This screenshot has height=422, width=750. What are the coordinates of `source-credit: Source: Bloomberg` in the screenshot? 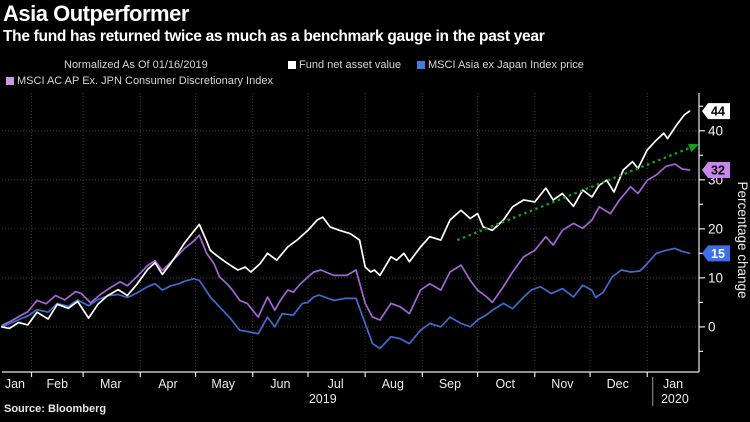 It's located at (55, 409).